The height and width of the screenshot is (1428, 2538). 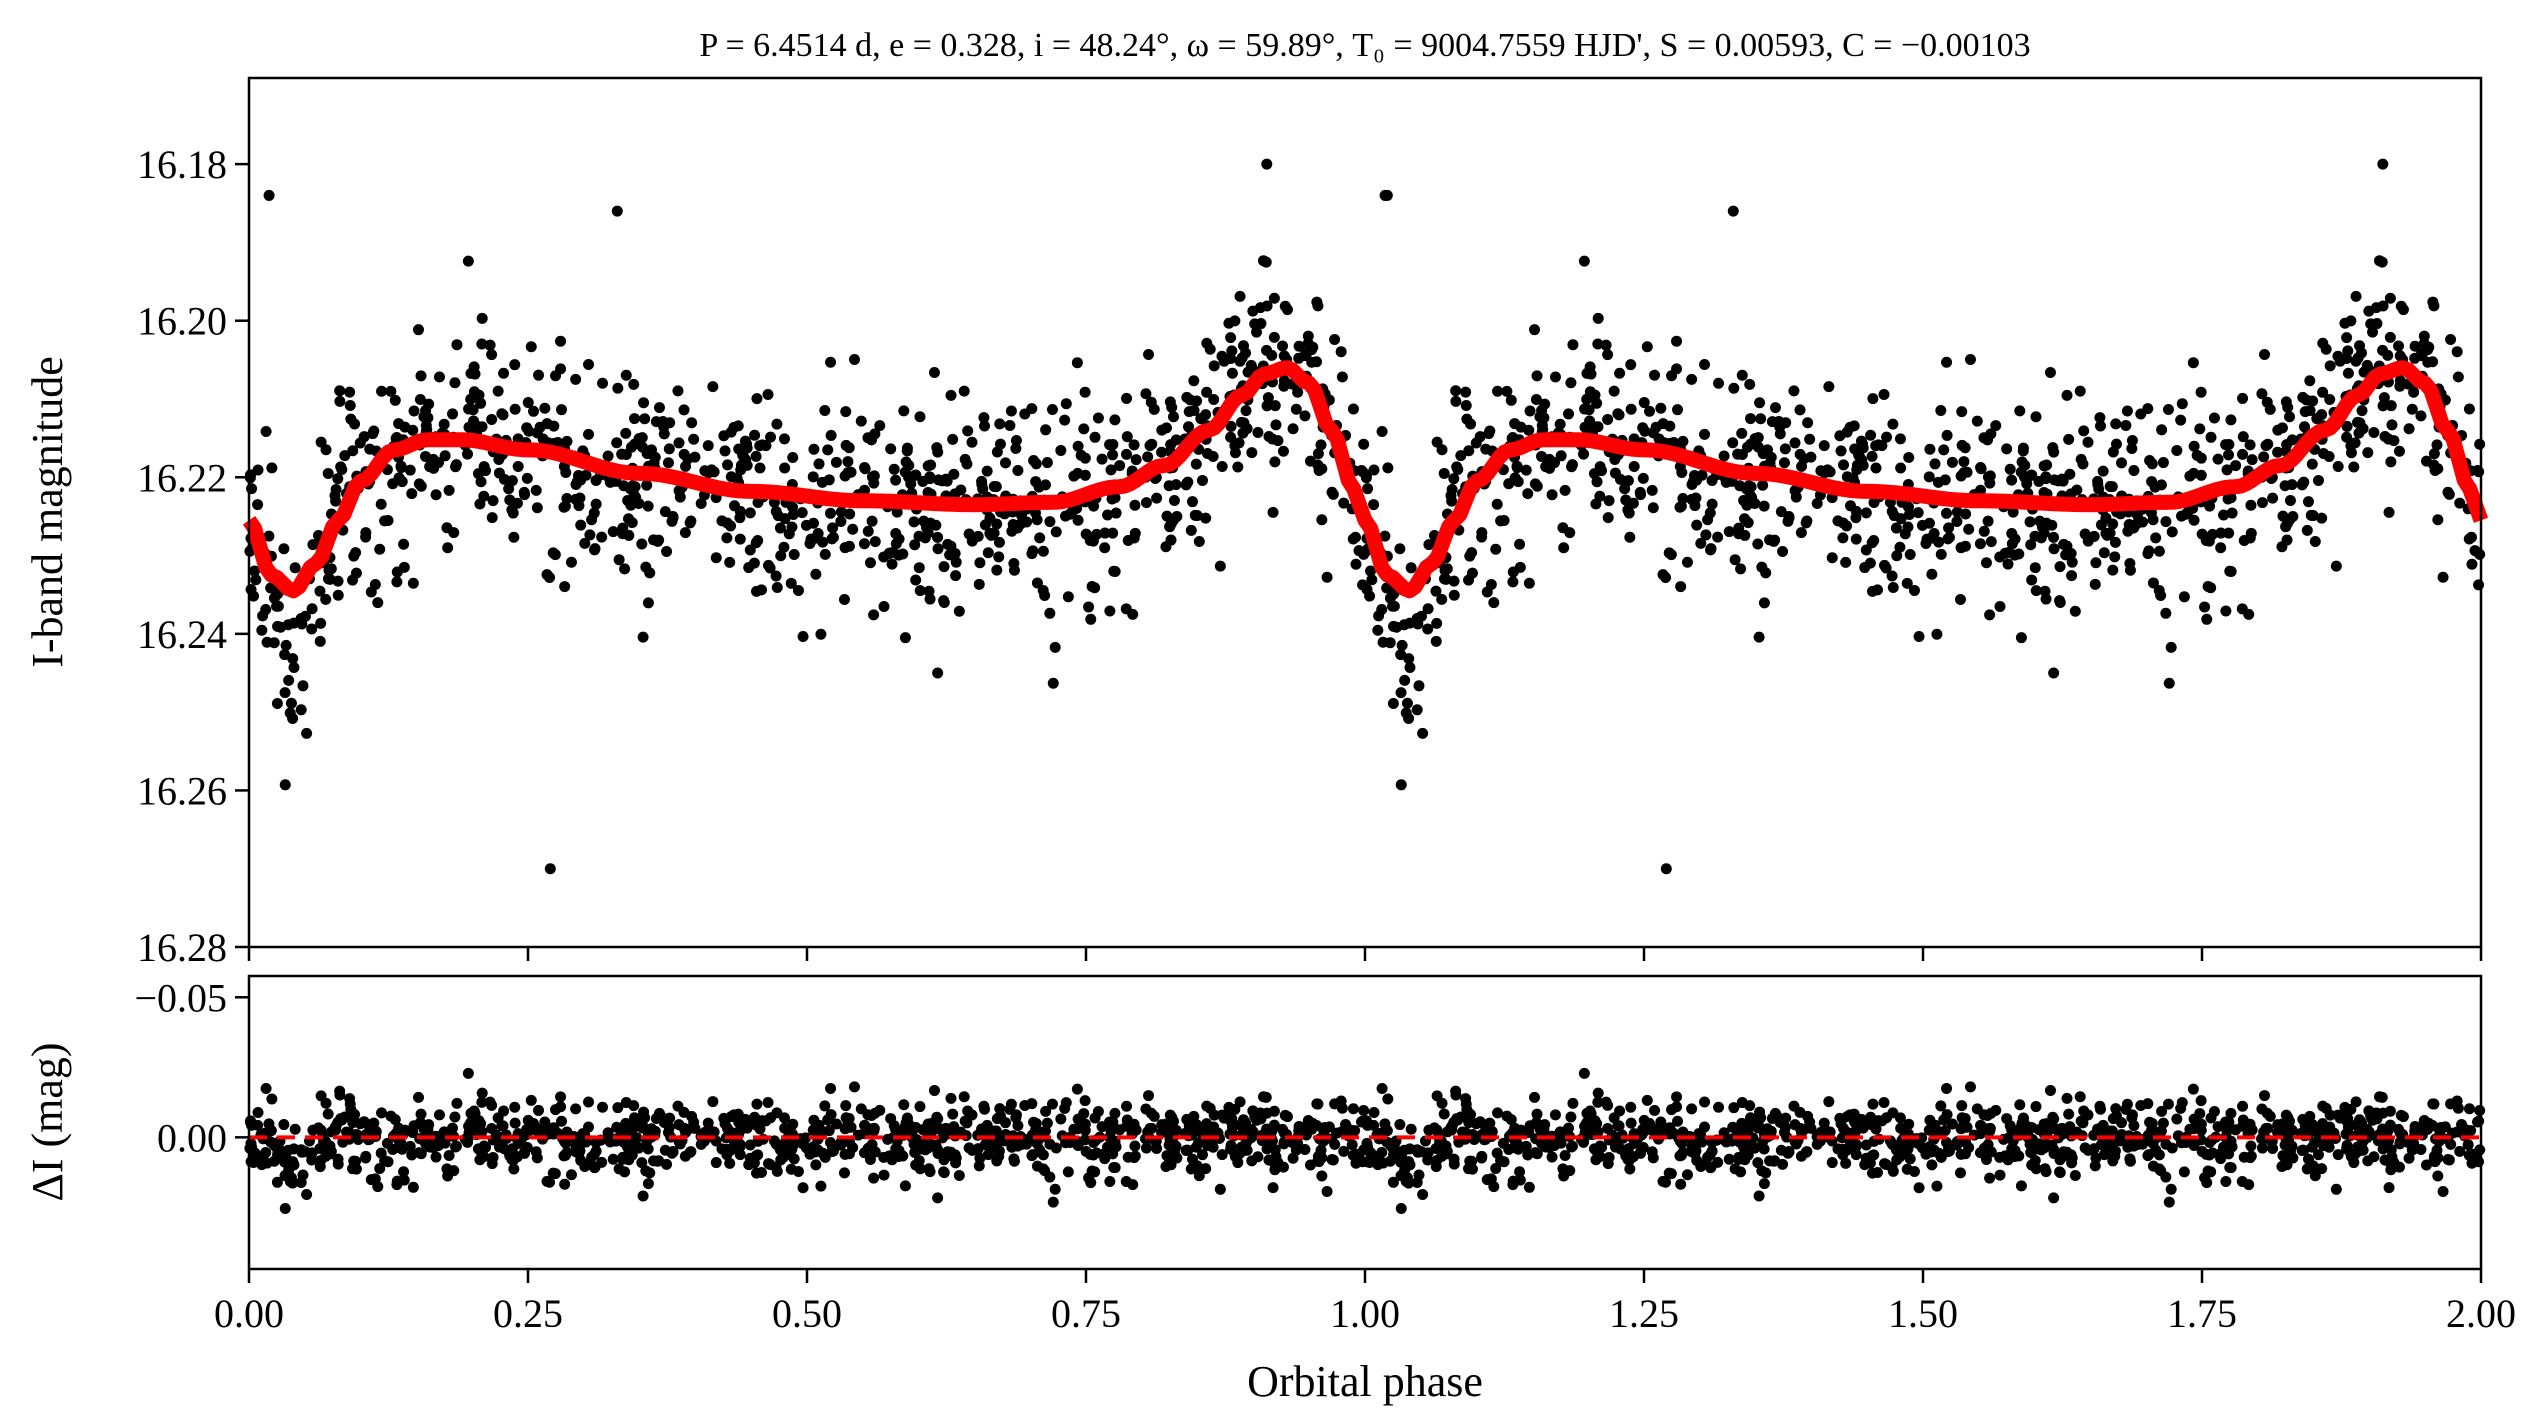 What do you see at coordinates (182, 634) in the screenshot?
I see `y-tick-label: 16.24` at bounding box center [182, 634].